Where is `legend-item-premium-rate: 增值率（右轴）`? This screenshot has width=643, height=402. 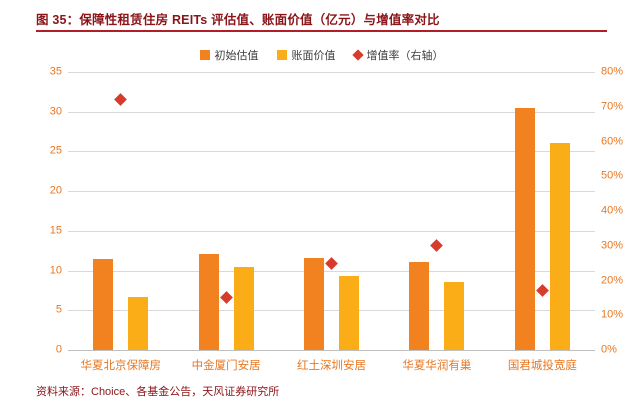
legend-item-premium-rate: 增值率（右轴） is located at coordinates (397, 55).